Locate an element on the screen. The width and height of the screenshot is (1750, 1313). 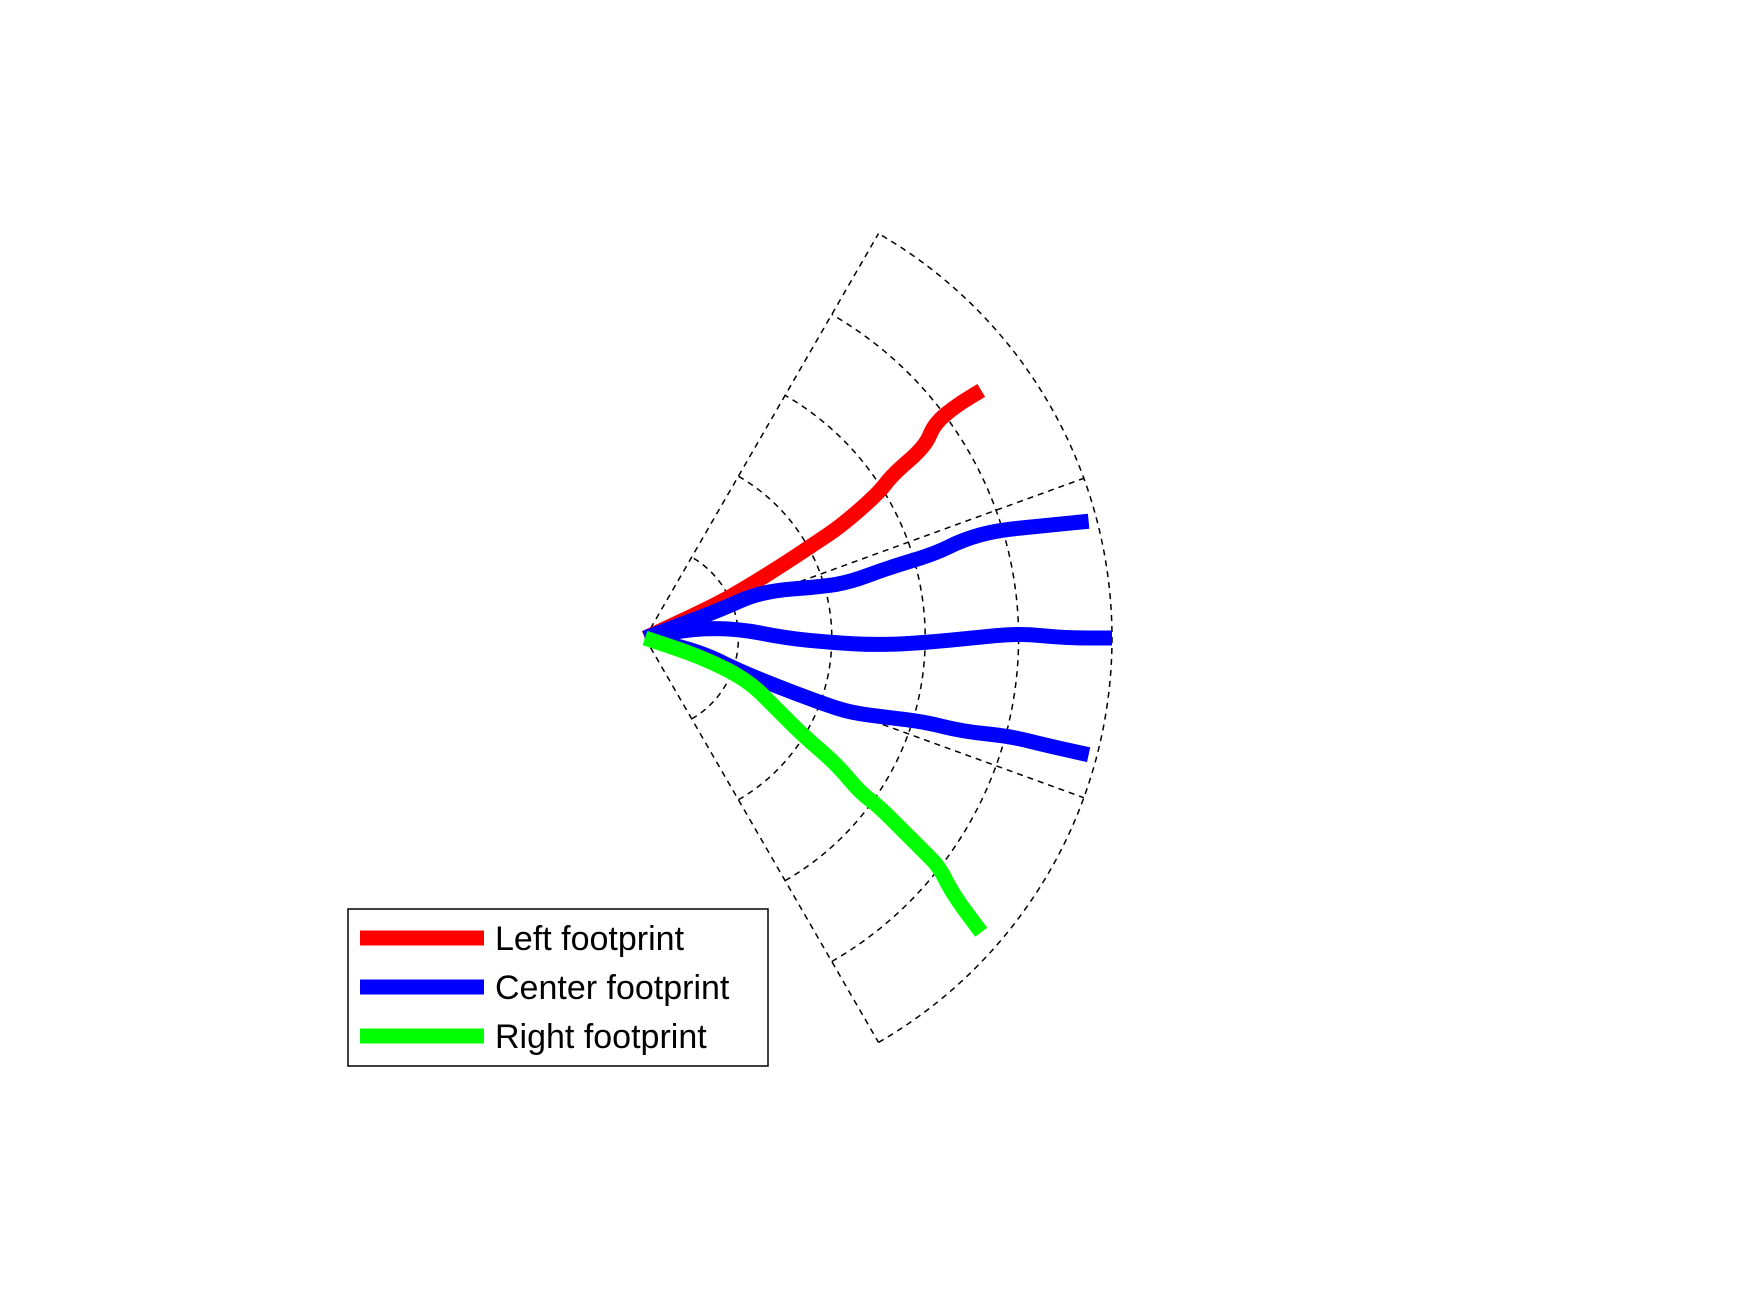
legend-label-left: Left footprint is located at coordinates (590, 939).